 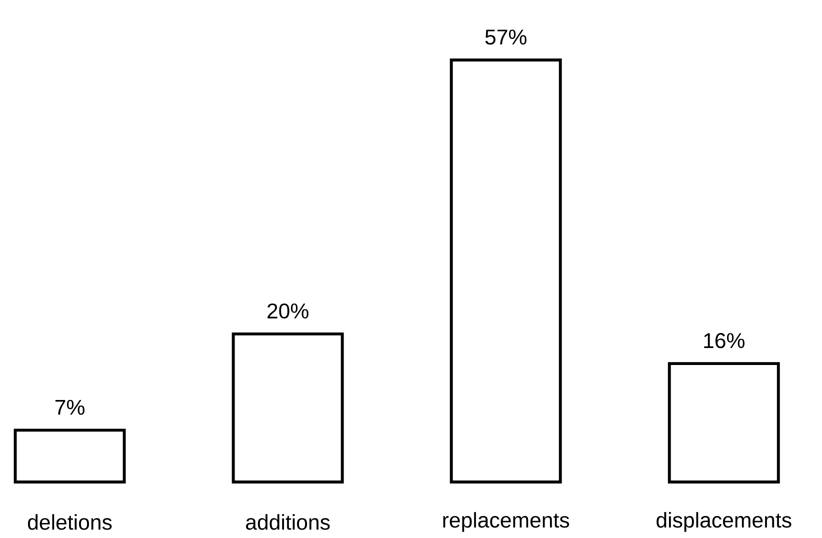 What do you see at coordinates (506, 522) in the screenshot?
I see `x-tick-label: replacements` at bounding box center [506, 522].